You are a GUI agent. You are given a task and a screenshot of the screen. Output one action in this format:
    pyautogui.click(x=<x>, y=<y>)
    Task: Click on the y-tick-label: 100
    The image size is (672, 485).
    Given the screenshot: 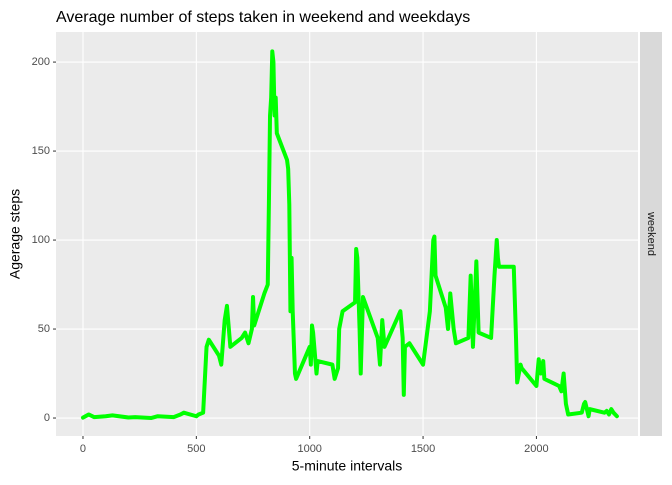 What is the action you would take?
    pyautogui.click(x=41, y=240)
    